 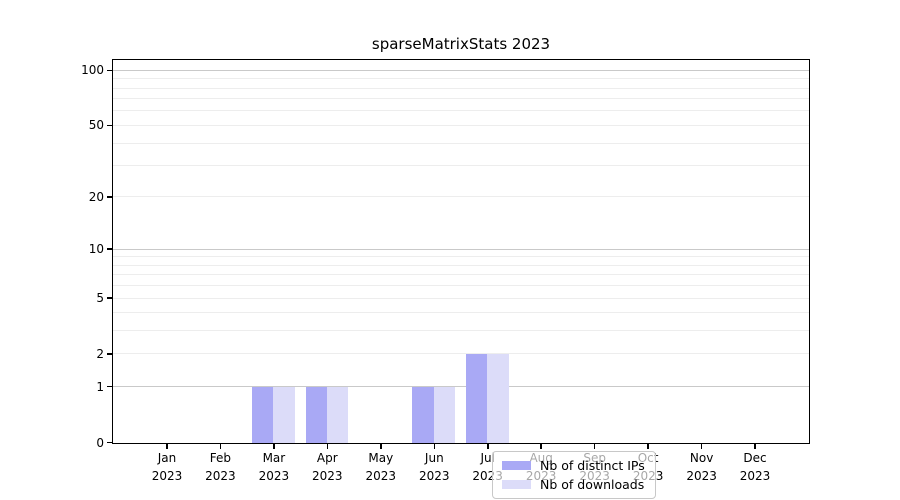 I want to click on y-tick-label: 0, so click(x=100, y=442).